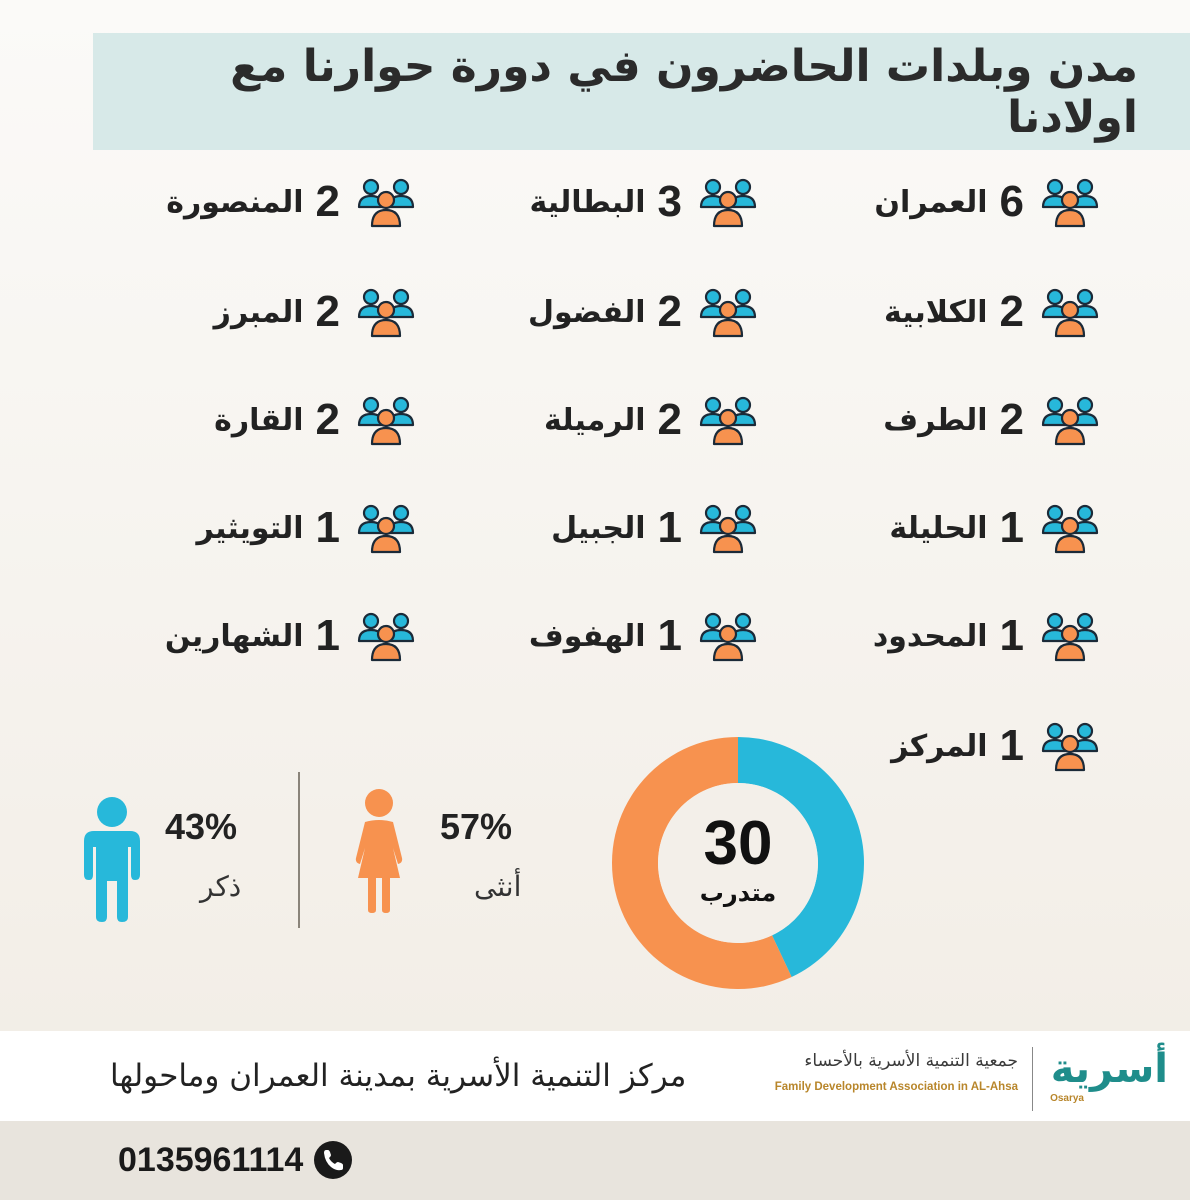 The image size is (1190, 1200). What do you see at coordinates (1011, 201) in the screenshot?
I see `city-count: 6` at bounding box center [1011, 201].